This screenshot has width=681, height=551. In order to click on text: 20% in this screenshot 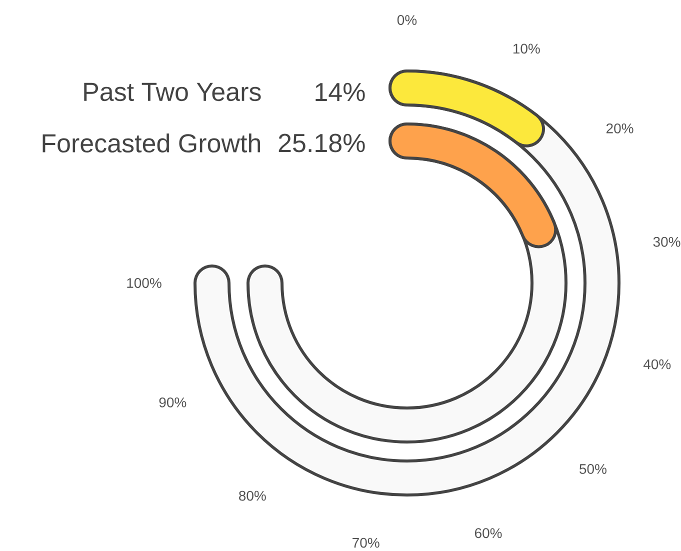, I will do `click(620, 128)`.